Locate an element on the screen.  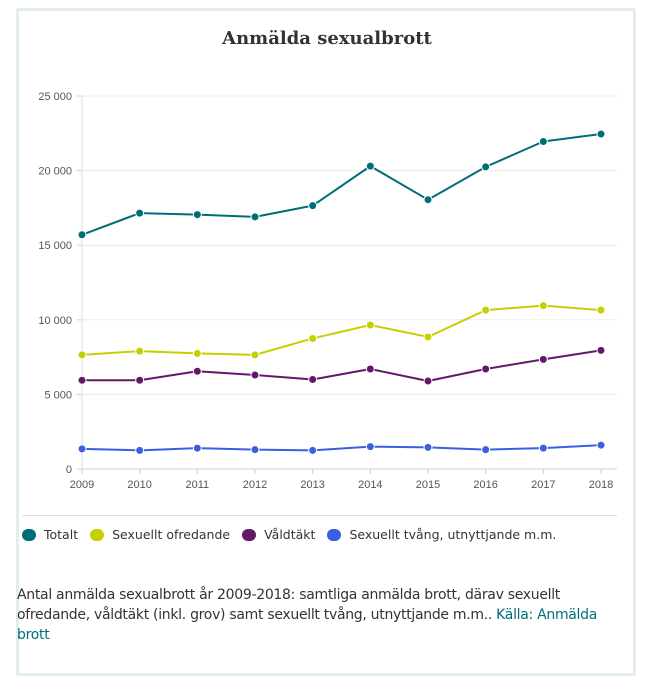
y-axis: 0 5 000 10 000 15 000 20 000 25 000 is located at coordinates (60, 283).